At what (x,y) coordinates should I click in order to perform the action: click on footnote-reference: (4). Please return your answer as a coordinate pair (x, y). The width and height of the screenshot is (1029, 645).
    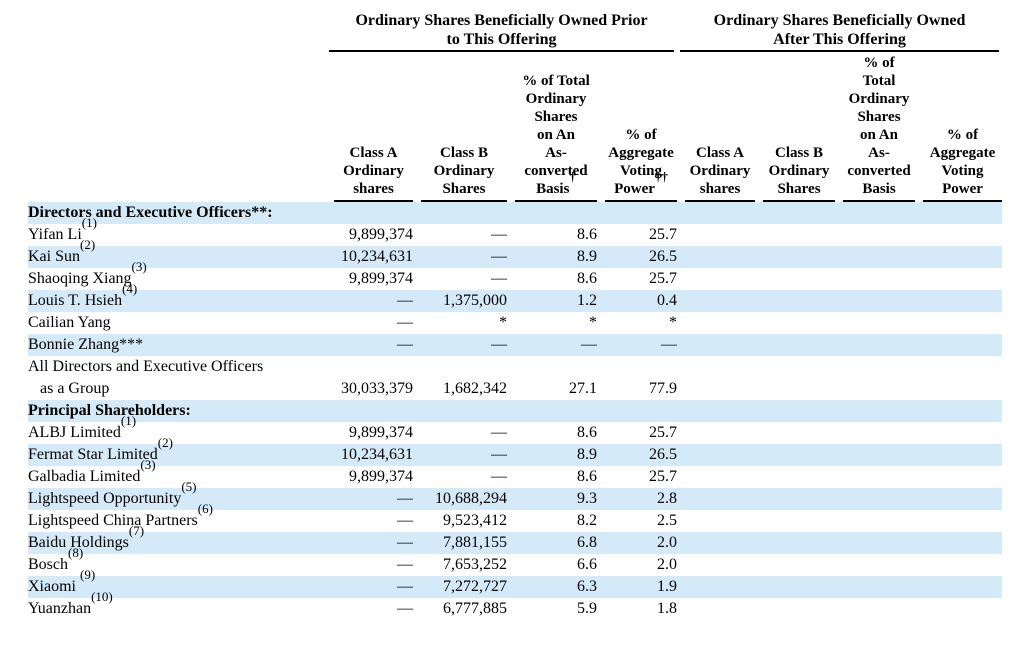
    Looking at the image, I should click on (130, 288).